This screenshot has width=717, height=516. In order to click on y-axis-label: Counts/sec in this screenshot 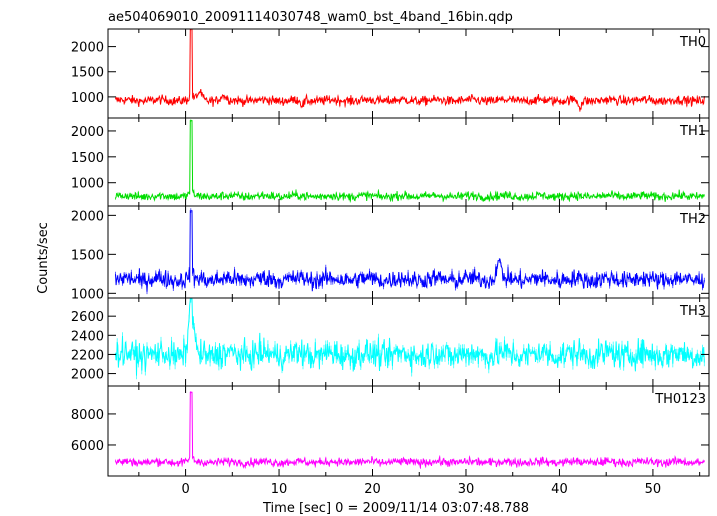, I will do `click(43, 258)`.